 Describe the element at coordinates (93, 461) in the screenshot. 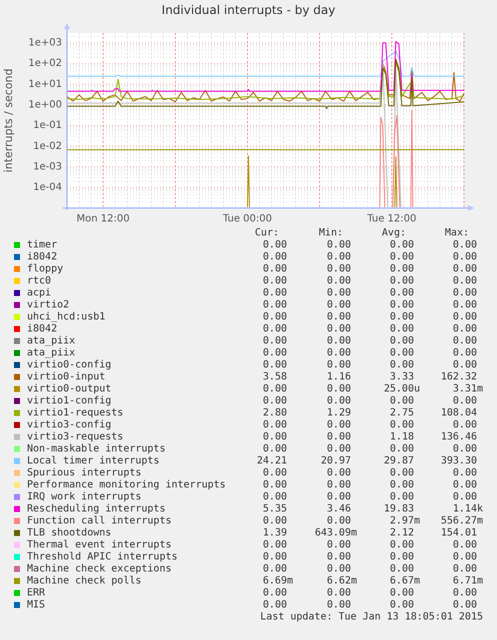

I see `legend-label: Local timer interrupts` at that location.